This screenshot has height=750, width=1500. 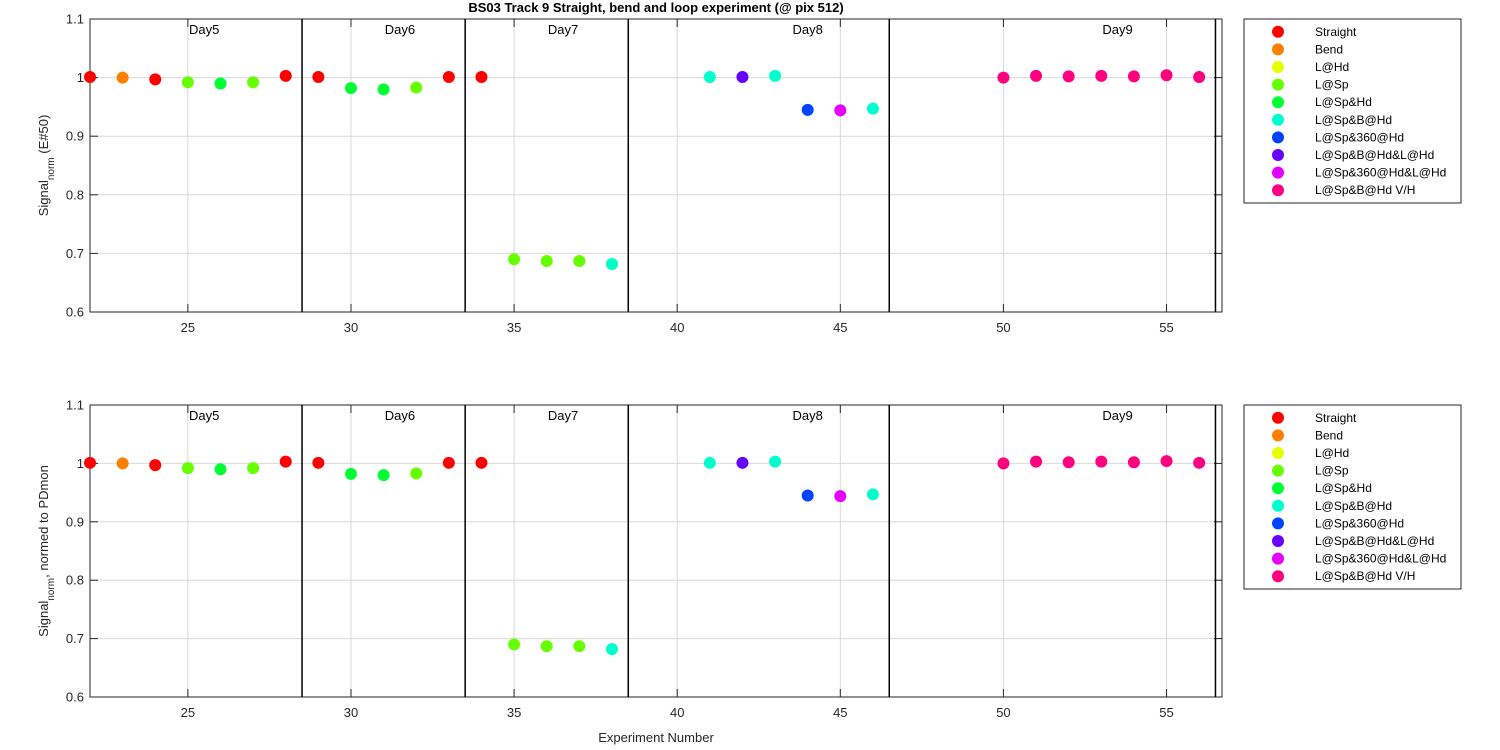 I want to click on y-axis-label-suffix: , normed to PDmon, so click(x=43, y=521).